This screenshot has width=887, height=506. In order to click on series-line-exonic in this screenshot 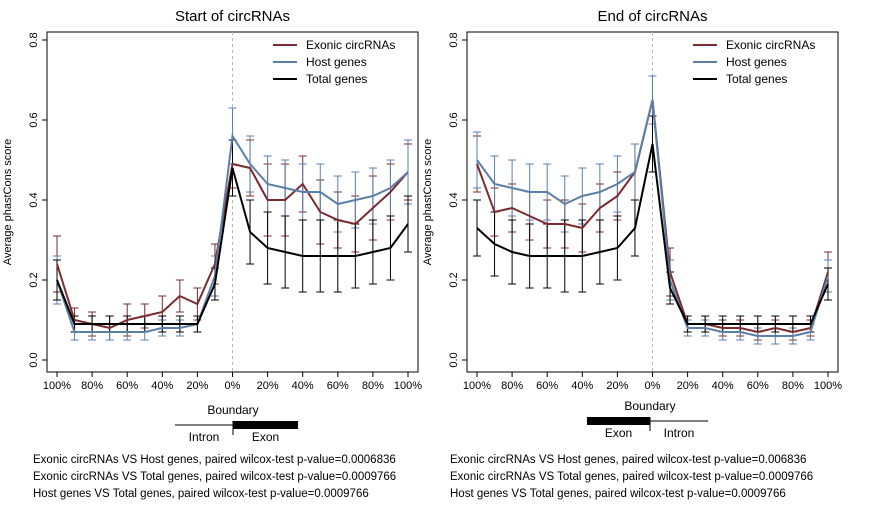, I will do `click(232, 246)`.